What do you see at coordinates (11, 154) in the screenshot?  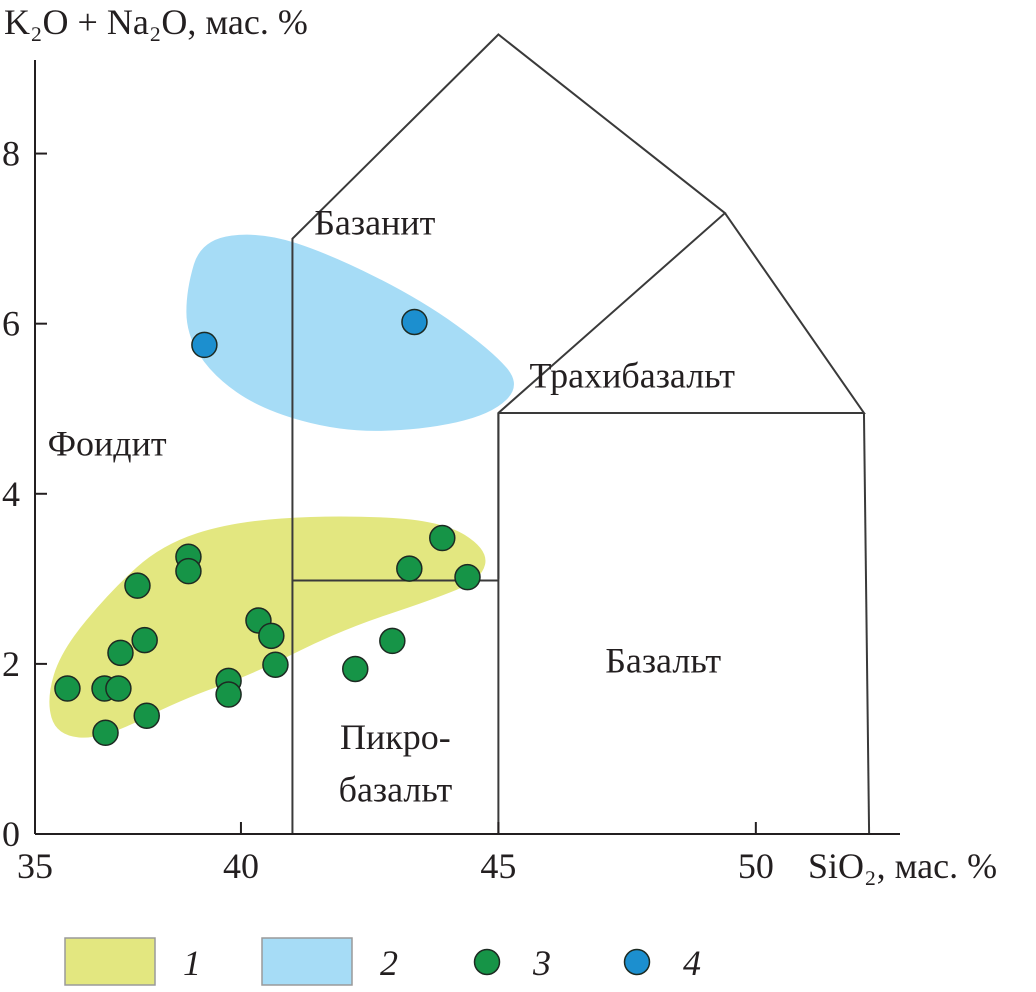 I see `y-tick-label: 8` at bounding box center [11, 154].